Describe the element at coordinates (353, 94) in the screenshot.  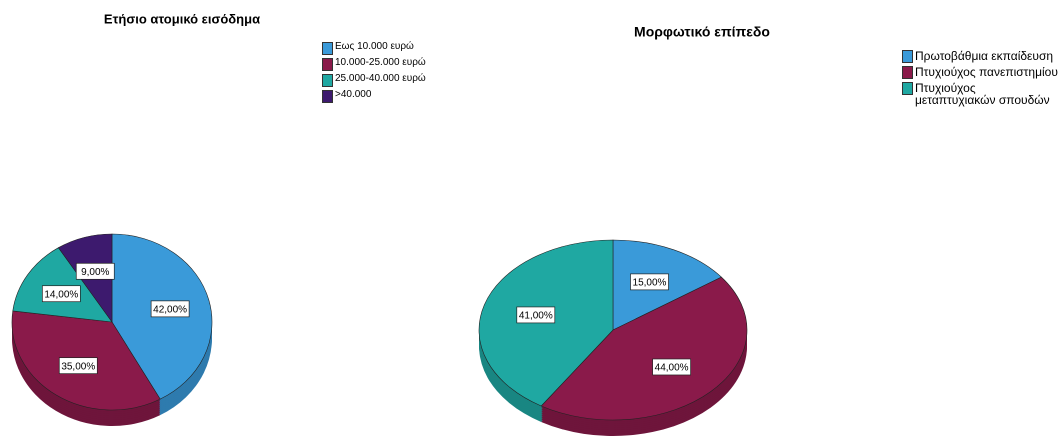
I see `legend-label: >40.000` at that location.